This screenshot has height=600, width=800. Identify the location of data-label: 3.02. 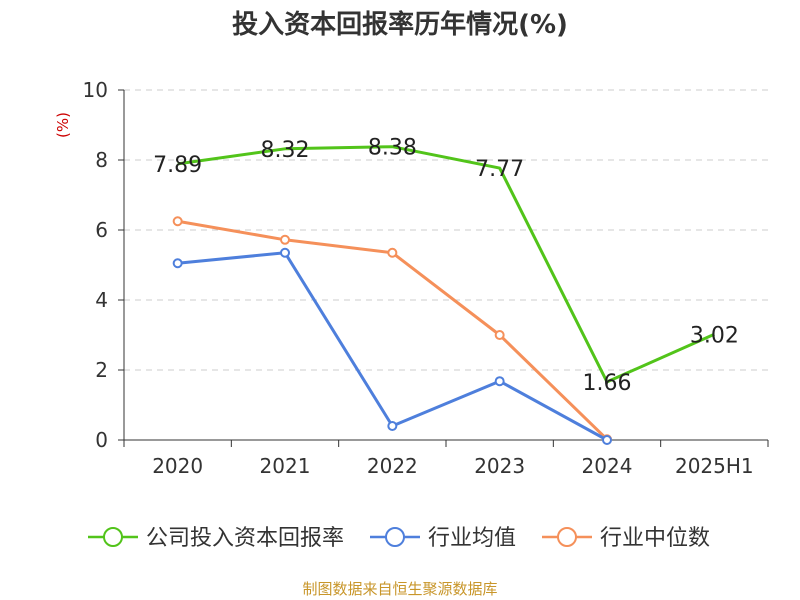
(714, 335).